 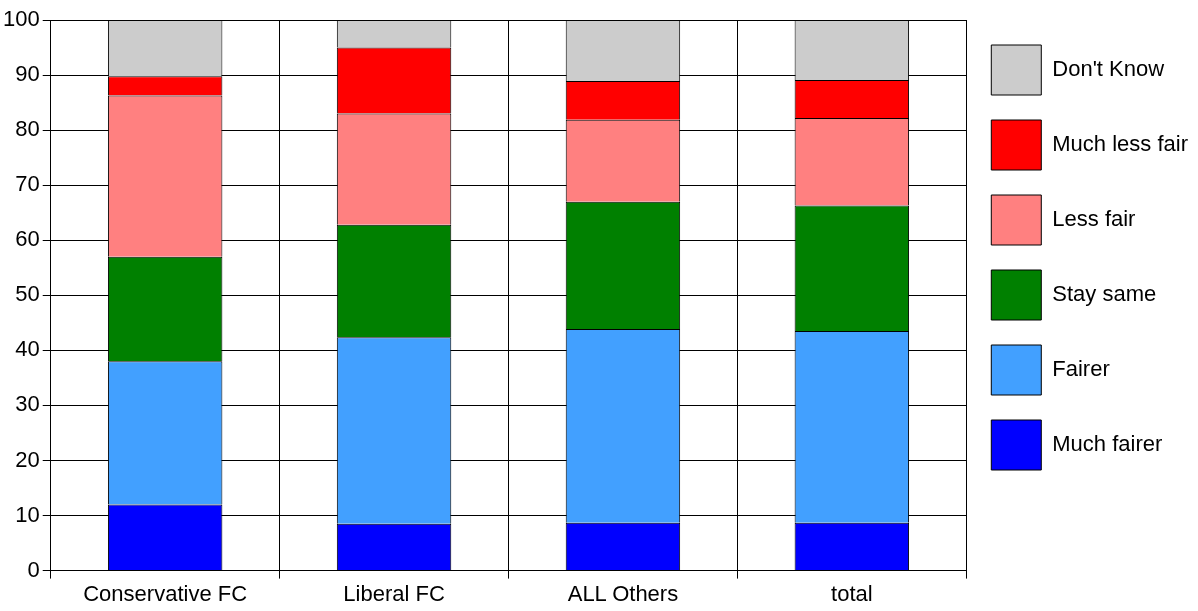 What do you see at coordinates (623, 593) in the screenshot?
I see `x-tick-label: ALL Others` at bounding box center [623, 593].